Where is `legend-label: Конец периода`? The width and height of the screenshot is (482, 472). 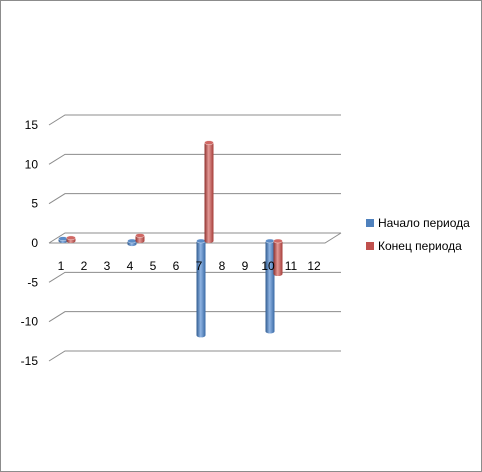
legend-label: Конец периода is located at coordinates (420, 246).